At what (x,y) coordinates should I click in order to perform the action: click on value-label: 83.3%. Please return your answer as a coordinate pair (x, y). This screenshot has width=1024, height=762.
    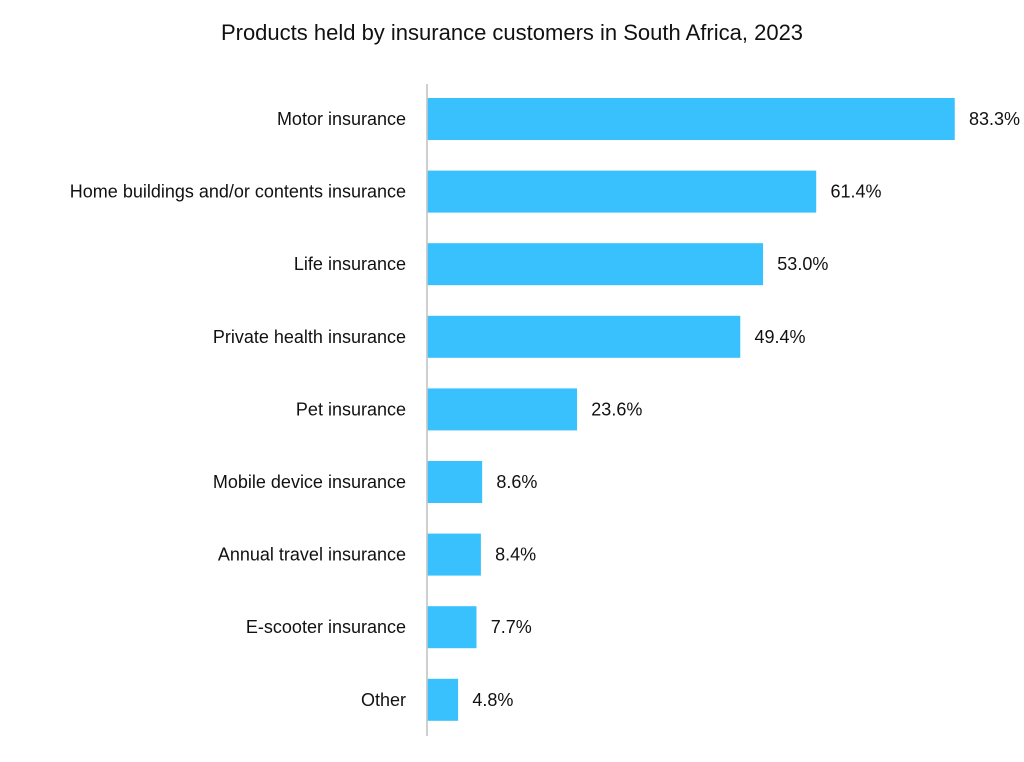
    Looking at the image, I should click on (994, 119).